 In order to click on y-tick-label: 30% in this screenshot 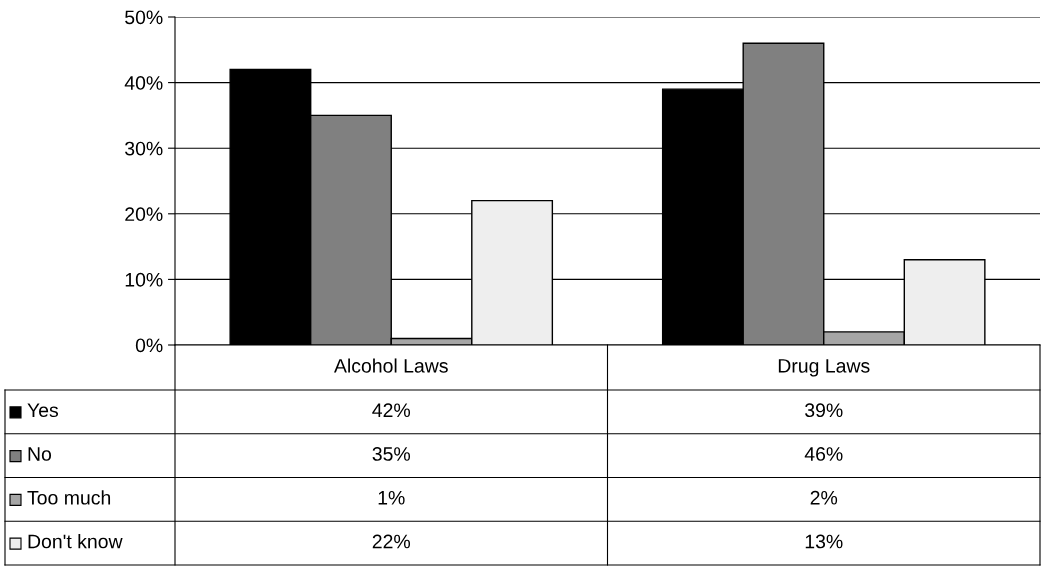, I will do `click(144, 148)`.